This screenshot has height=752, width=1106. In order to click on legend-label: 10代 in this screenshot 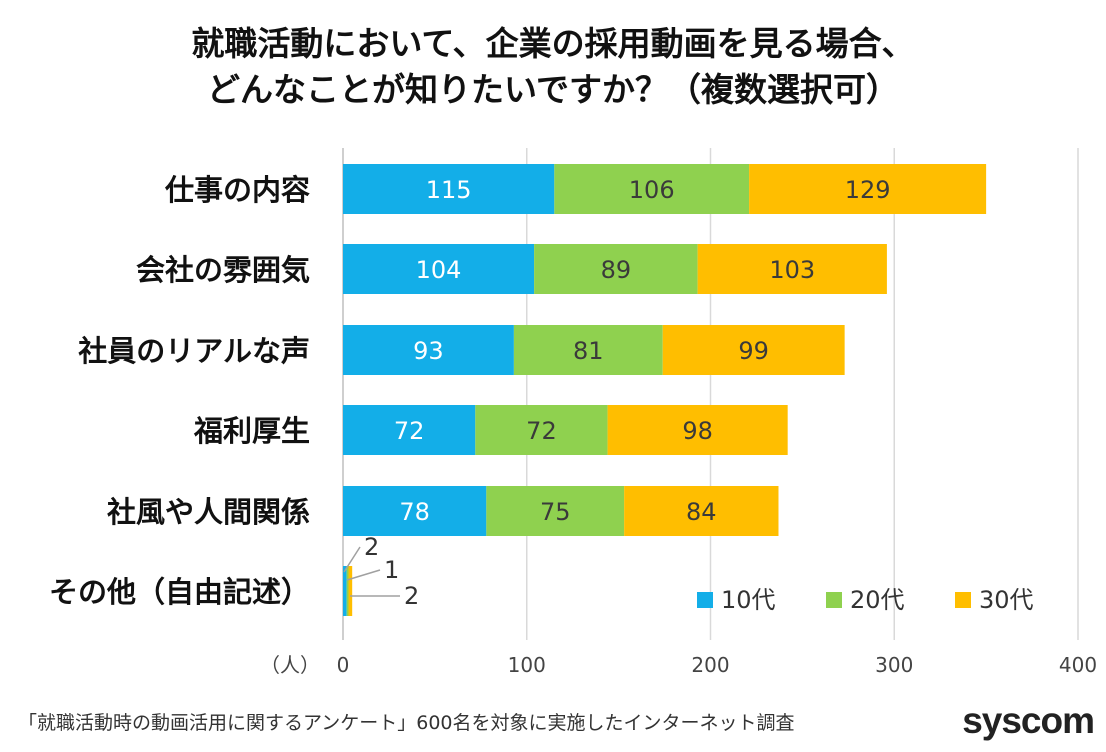, I will do `click(748, 600)`.